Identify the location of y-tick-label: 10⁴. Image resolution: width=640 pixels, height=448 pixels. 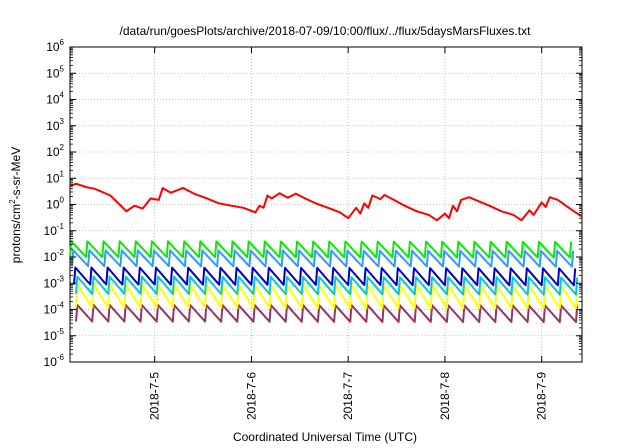
(55, 99).